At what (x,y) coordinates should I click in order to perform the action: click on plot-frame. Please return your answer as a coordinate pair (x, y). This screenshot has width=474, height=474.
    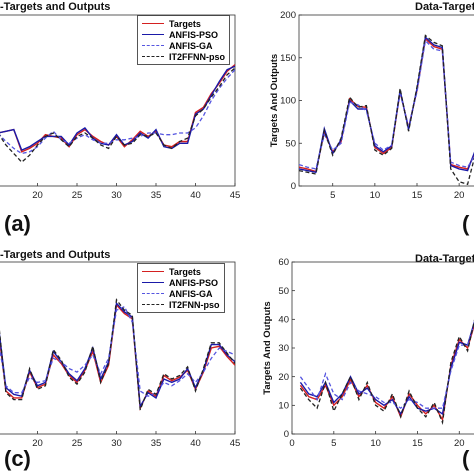
    Looking at the image, I should click on (386, 100).